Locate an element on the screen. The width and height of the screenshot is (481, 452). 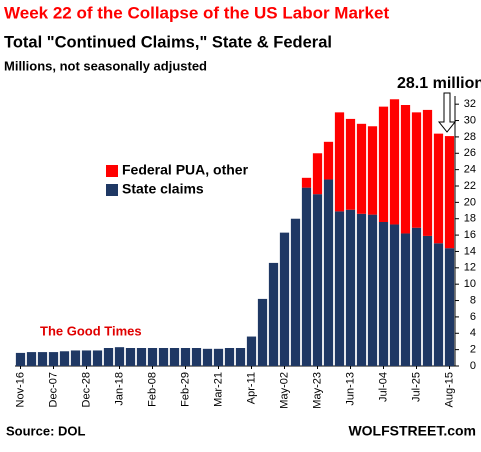
x-tick-label: May-23 is located at coordinates (317, 390).